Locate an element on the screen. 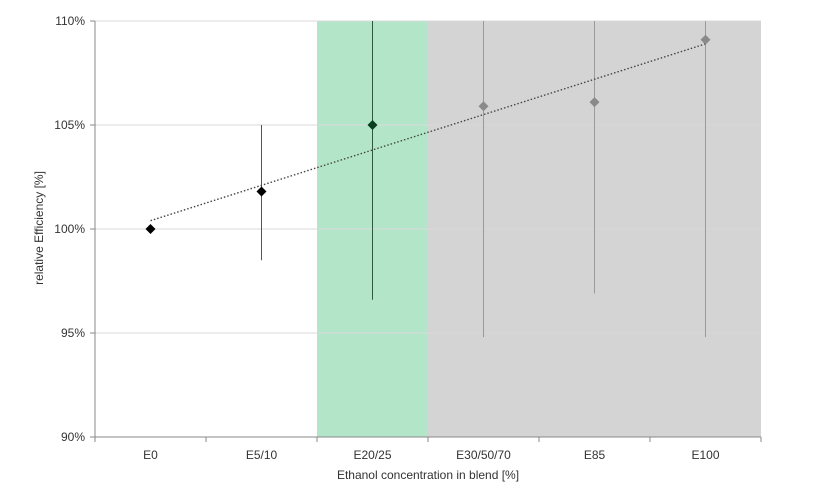 This screenshot has height=497, width=822. x-axis-title: Ethanol concentration in blend [%] is located at coordinates (428, 475).